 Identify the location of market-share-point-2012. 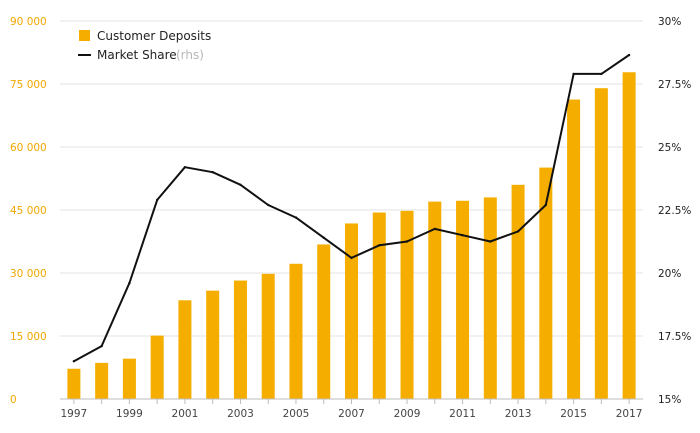
(490, 241).